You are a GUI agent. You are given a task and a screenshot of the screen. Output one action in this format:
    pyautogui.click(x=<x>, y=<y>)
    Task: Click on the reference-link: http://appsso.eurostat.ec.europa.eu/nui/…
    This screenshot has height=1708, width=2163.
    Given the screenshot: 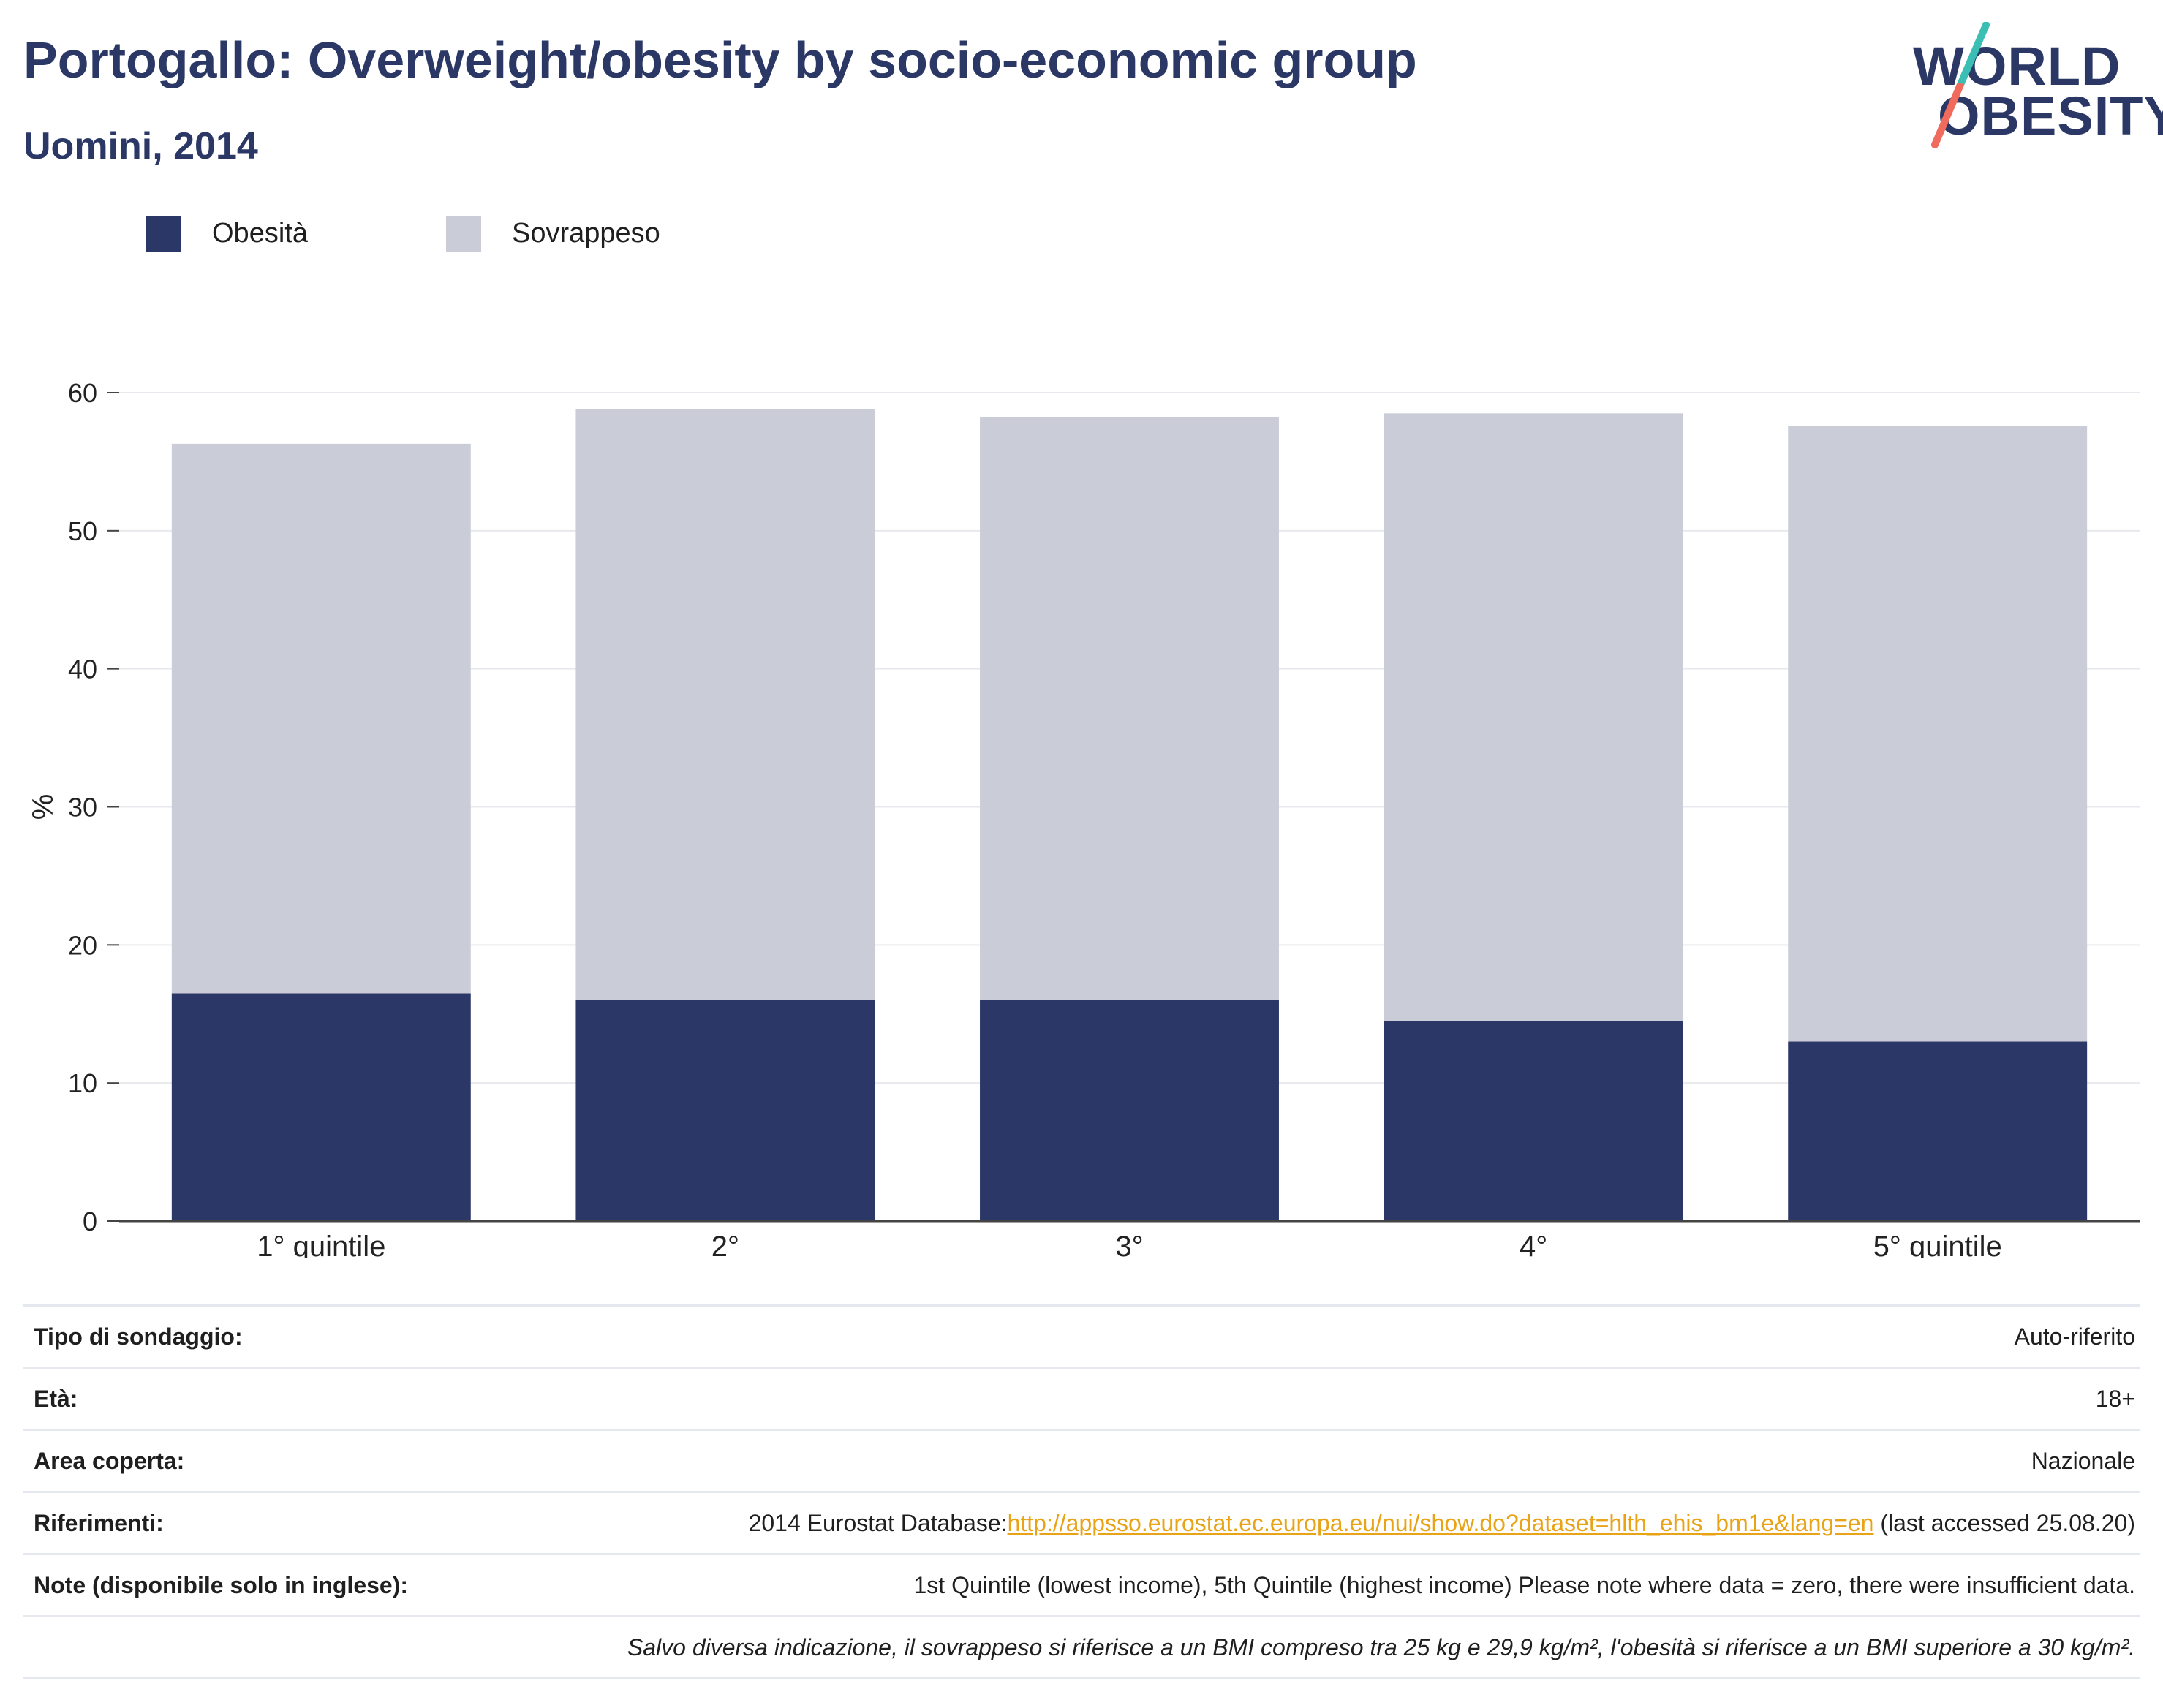 What is the action you would take?
    pyautogui.click(x=1441, y=1522)
    